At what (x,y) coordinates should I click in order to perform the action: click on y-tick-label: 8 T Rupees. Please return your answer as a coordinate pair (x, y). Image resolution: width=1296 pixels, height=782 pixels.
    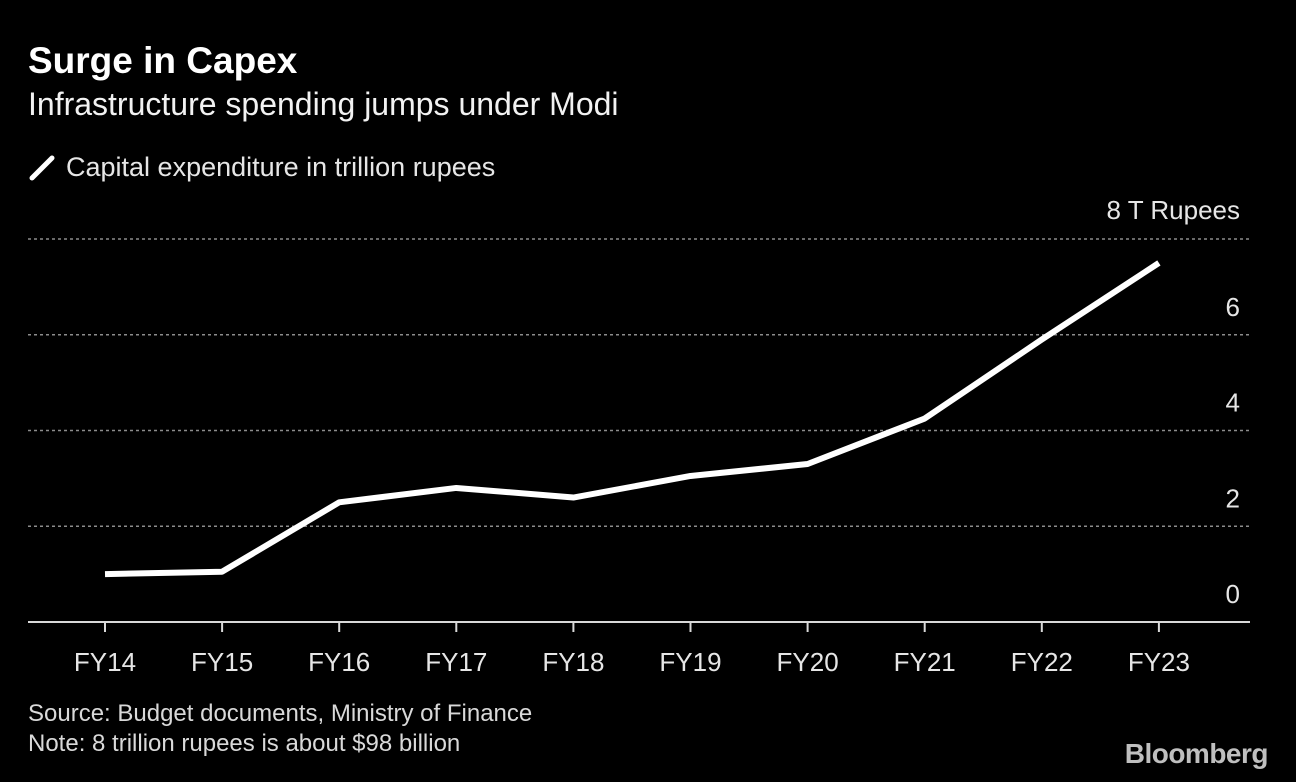
    Looking at the image, I should click on (1173, 210).